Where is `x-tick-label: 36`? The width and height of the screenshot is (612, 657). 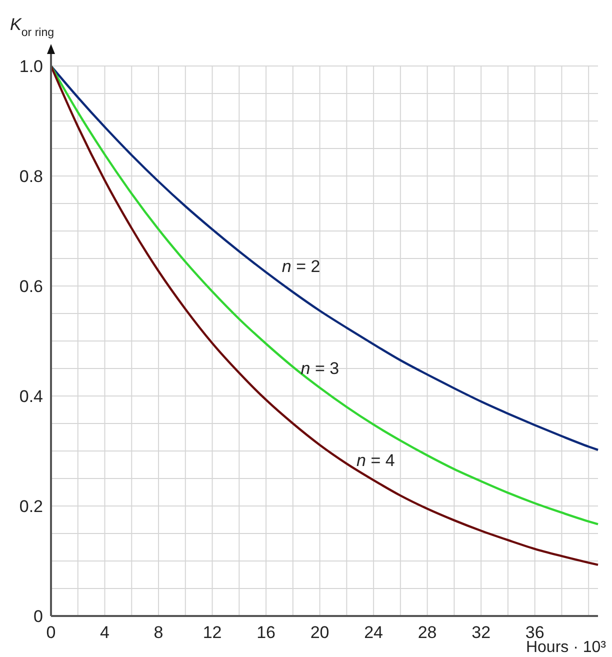 x-tick-label: 36 is located at coordinates (534, 632).